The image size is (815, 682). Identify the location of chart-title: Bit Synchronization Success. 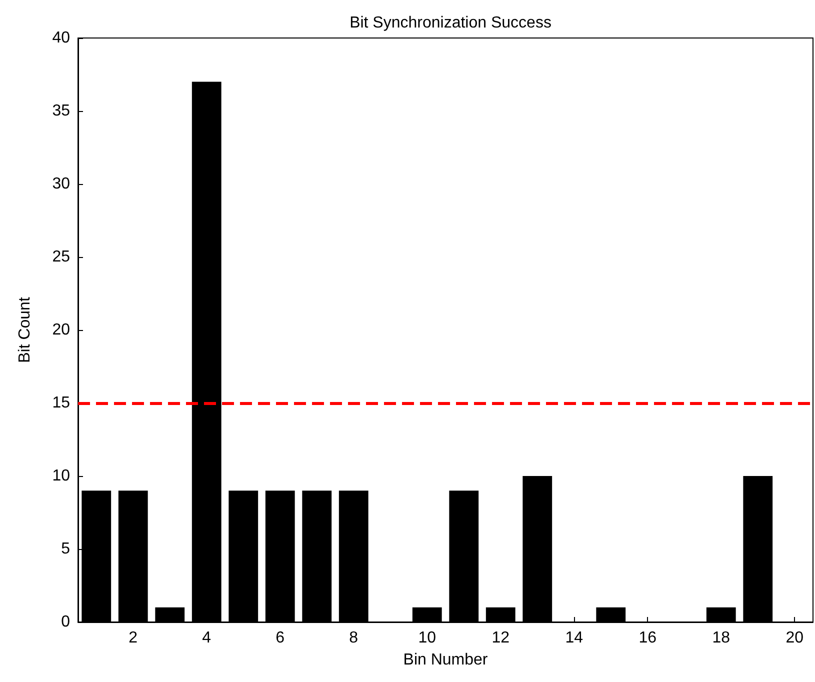
(451, 23).